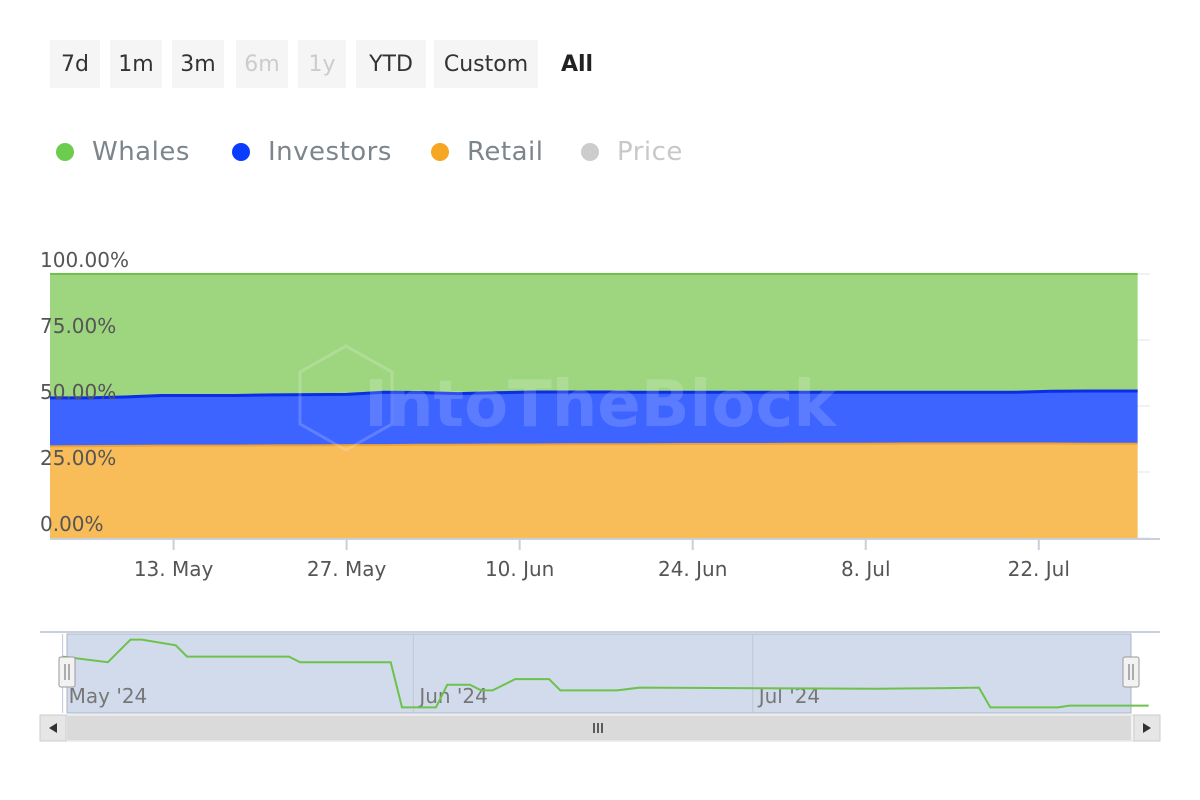 The height and width of the screenshot is (800, 1200). I want to click on range-button-all: All, so click(577, 64).